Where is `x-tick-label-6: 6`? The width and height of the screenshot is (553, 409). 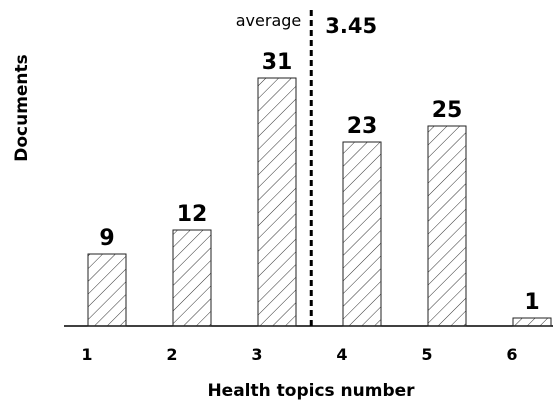 x-tick-label-6: 6 is located at coordinates (511, 354).